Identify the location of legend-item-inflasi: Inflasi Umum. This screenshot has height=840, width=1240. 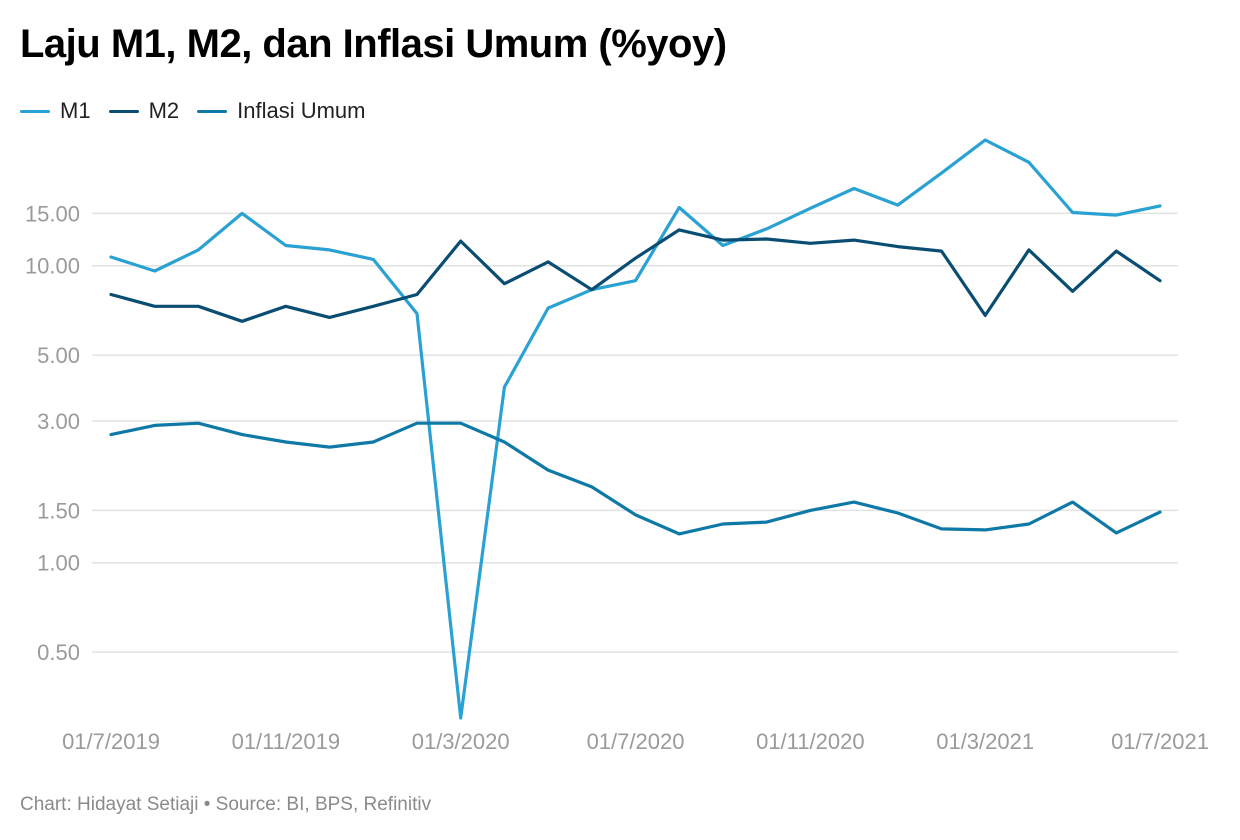
(281, 111).